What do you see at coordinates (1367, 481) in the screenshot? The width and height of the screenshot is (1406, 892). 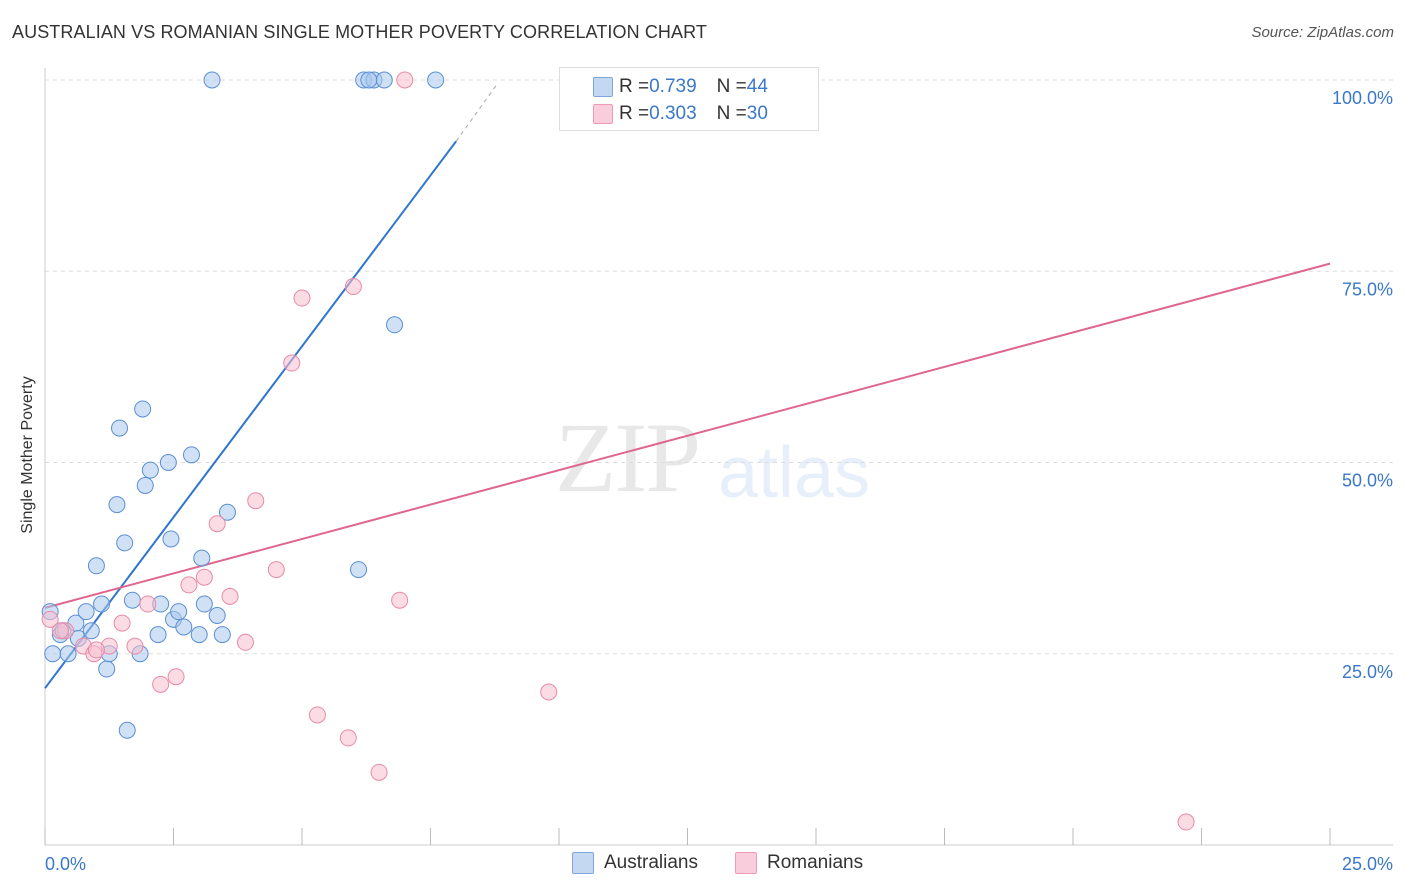 I see `y-tick-label: 50.0%` at bounding box center [1367, 481].